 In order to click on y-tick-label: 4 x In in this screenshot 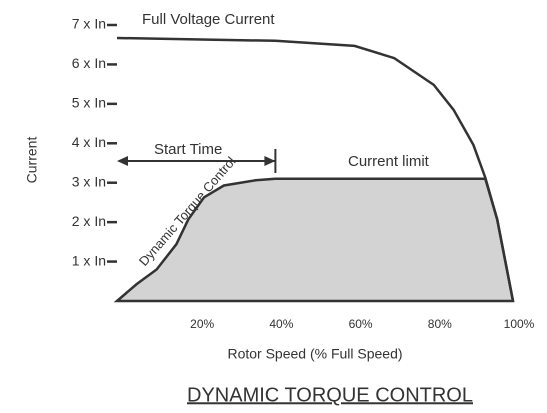, I will do `click(89, 142)`.